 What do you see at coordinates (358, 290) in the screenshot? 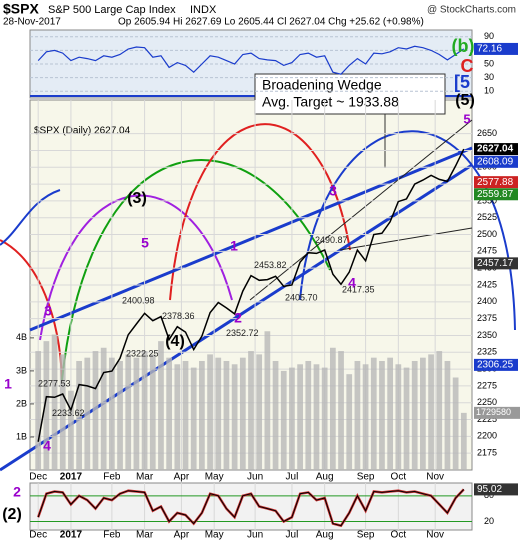
I see `price-annotation: 2417.35` at bounding box center [358, 290].